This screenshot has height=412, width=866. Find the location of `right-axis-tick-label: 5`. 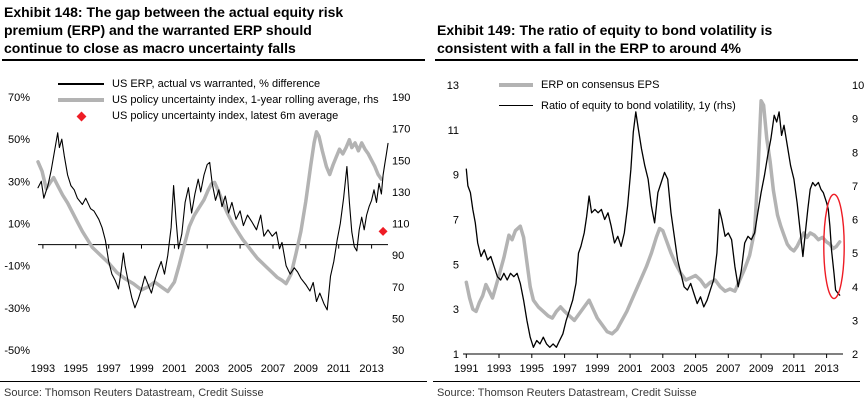

right-axis-tick-label: 5 is located at coordinates (855, 254).